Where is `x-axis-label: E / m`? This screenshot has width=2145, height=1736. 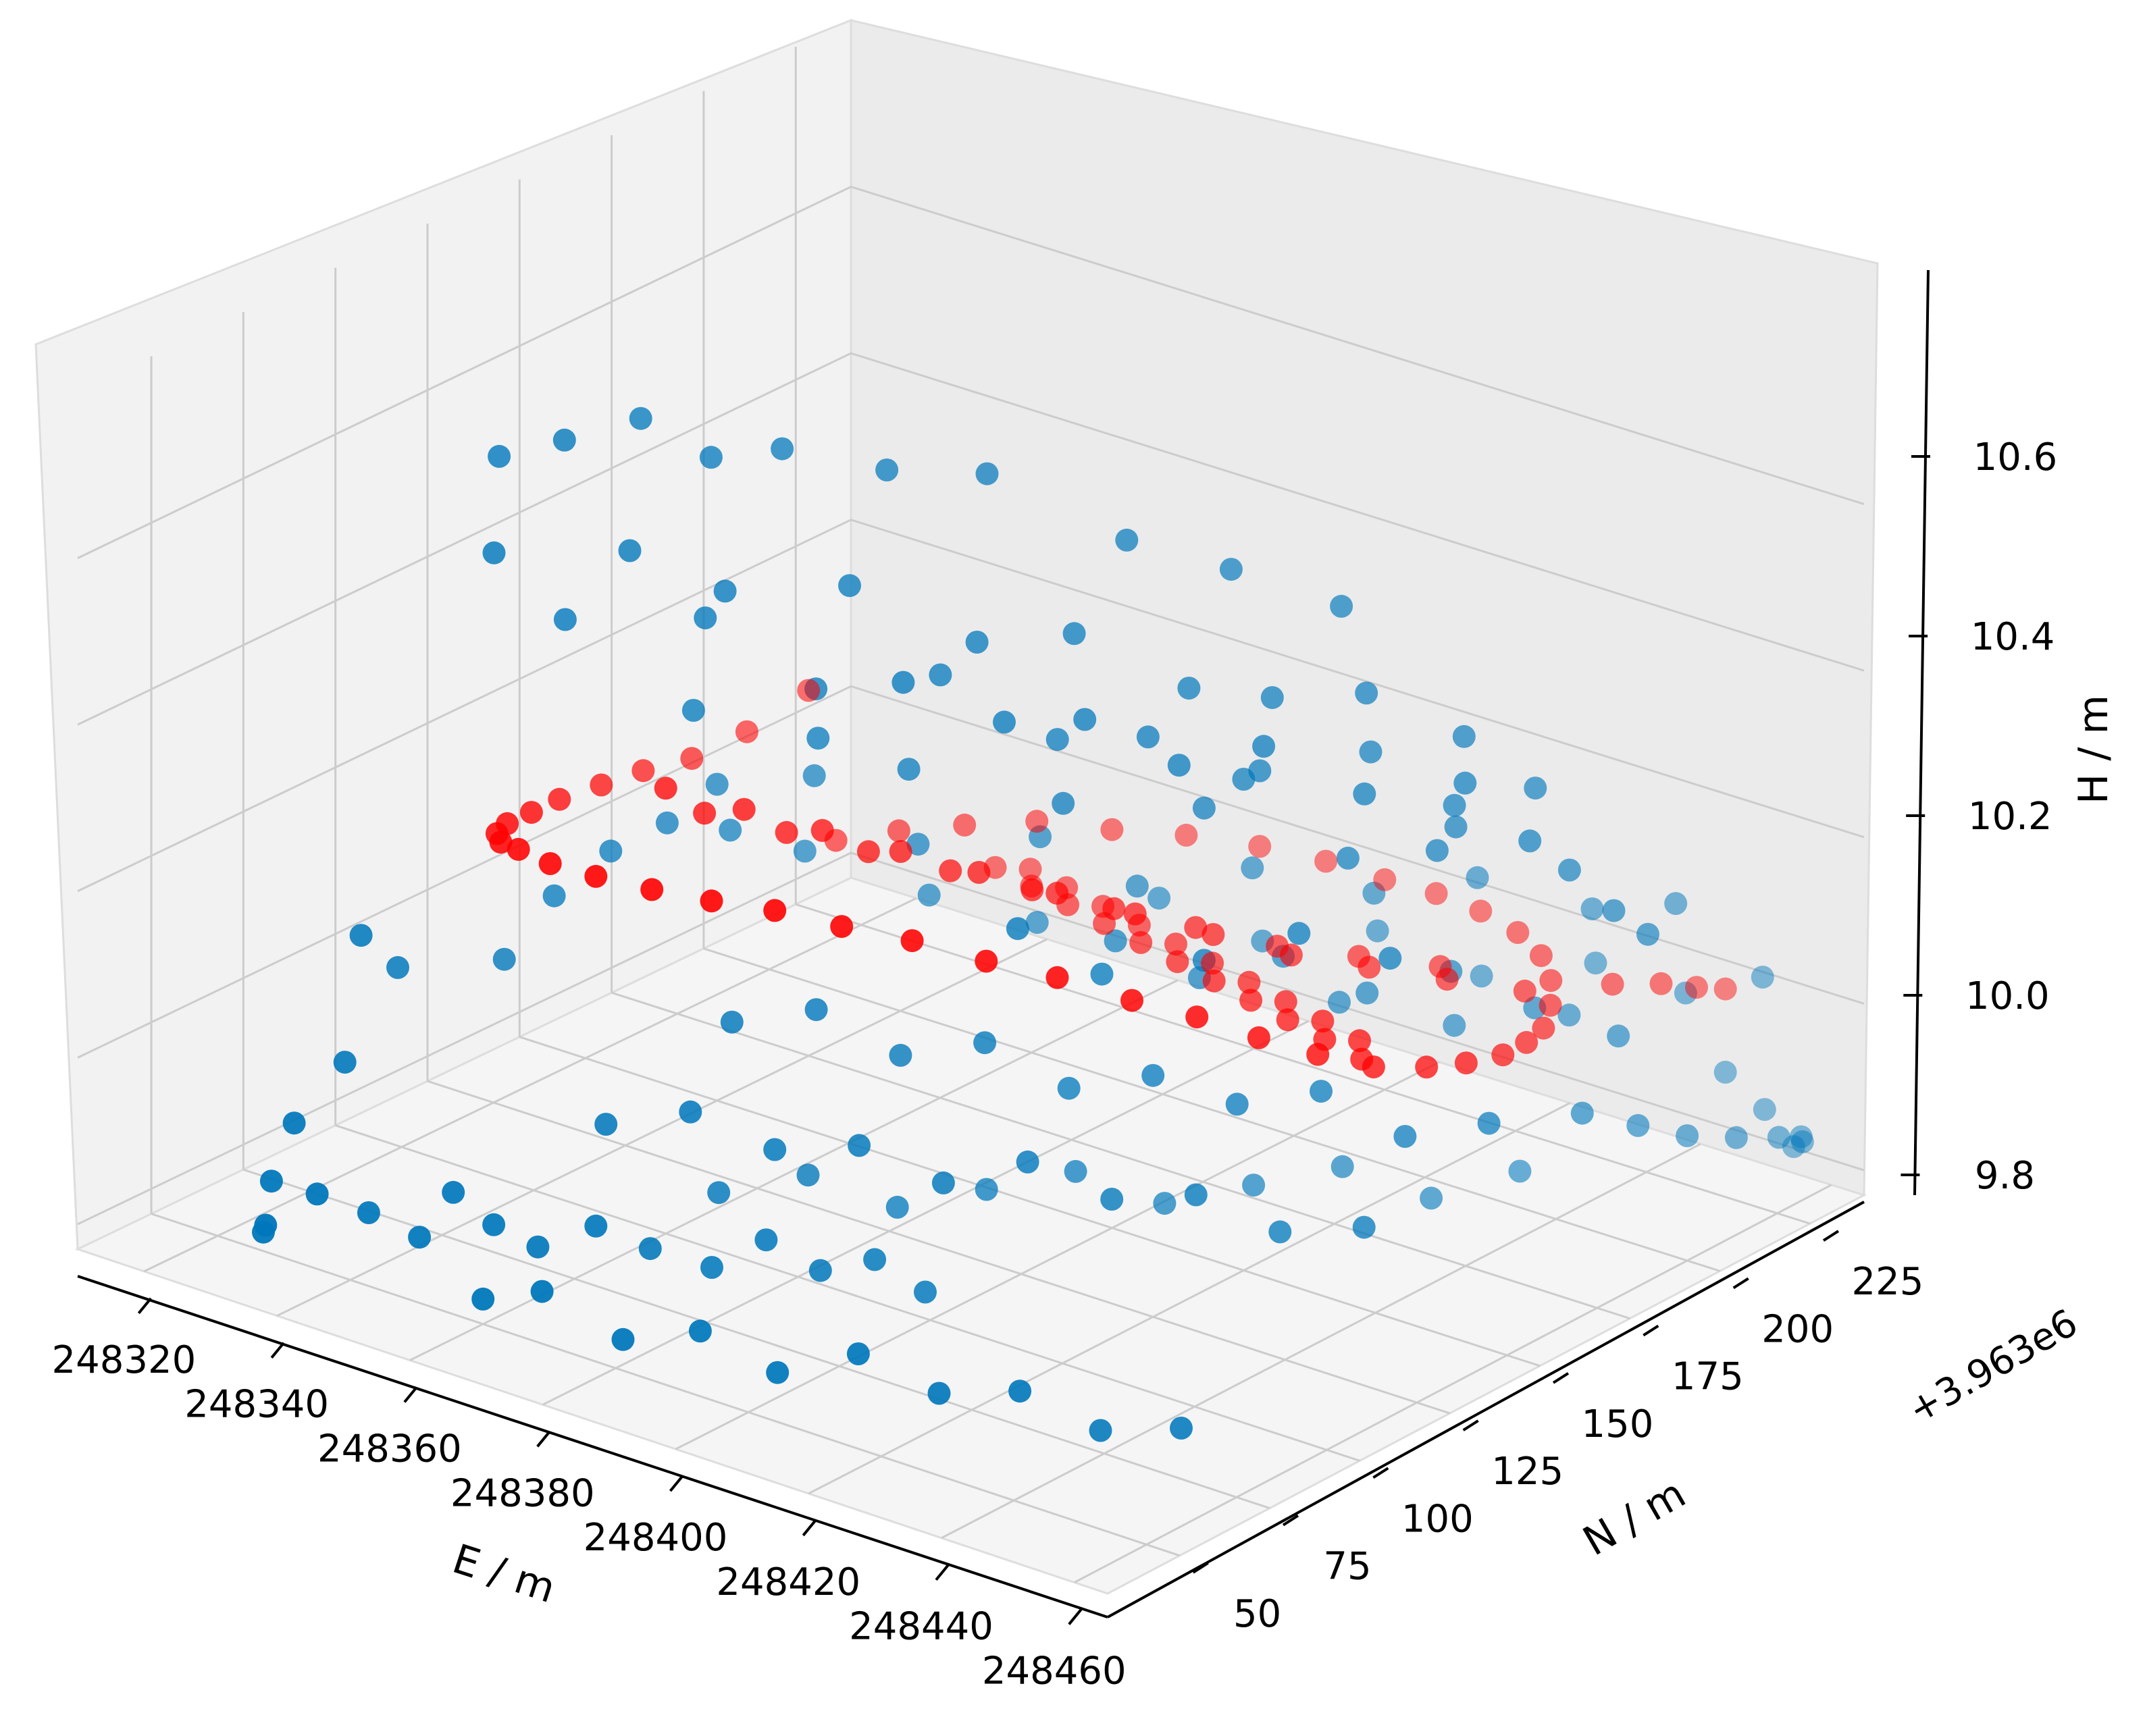 x-axis-label: E / m is located at coordinates (504, 1573).